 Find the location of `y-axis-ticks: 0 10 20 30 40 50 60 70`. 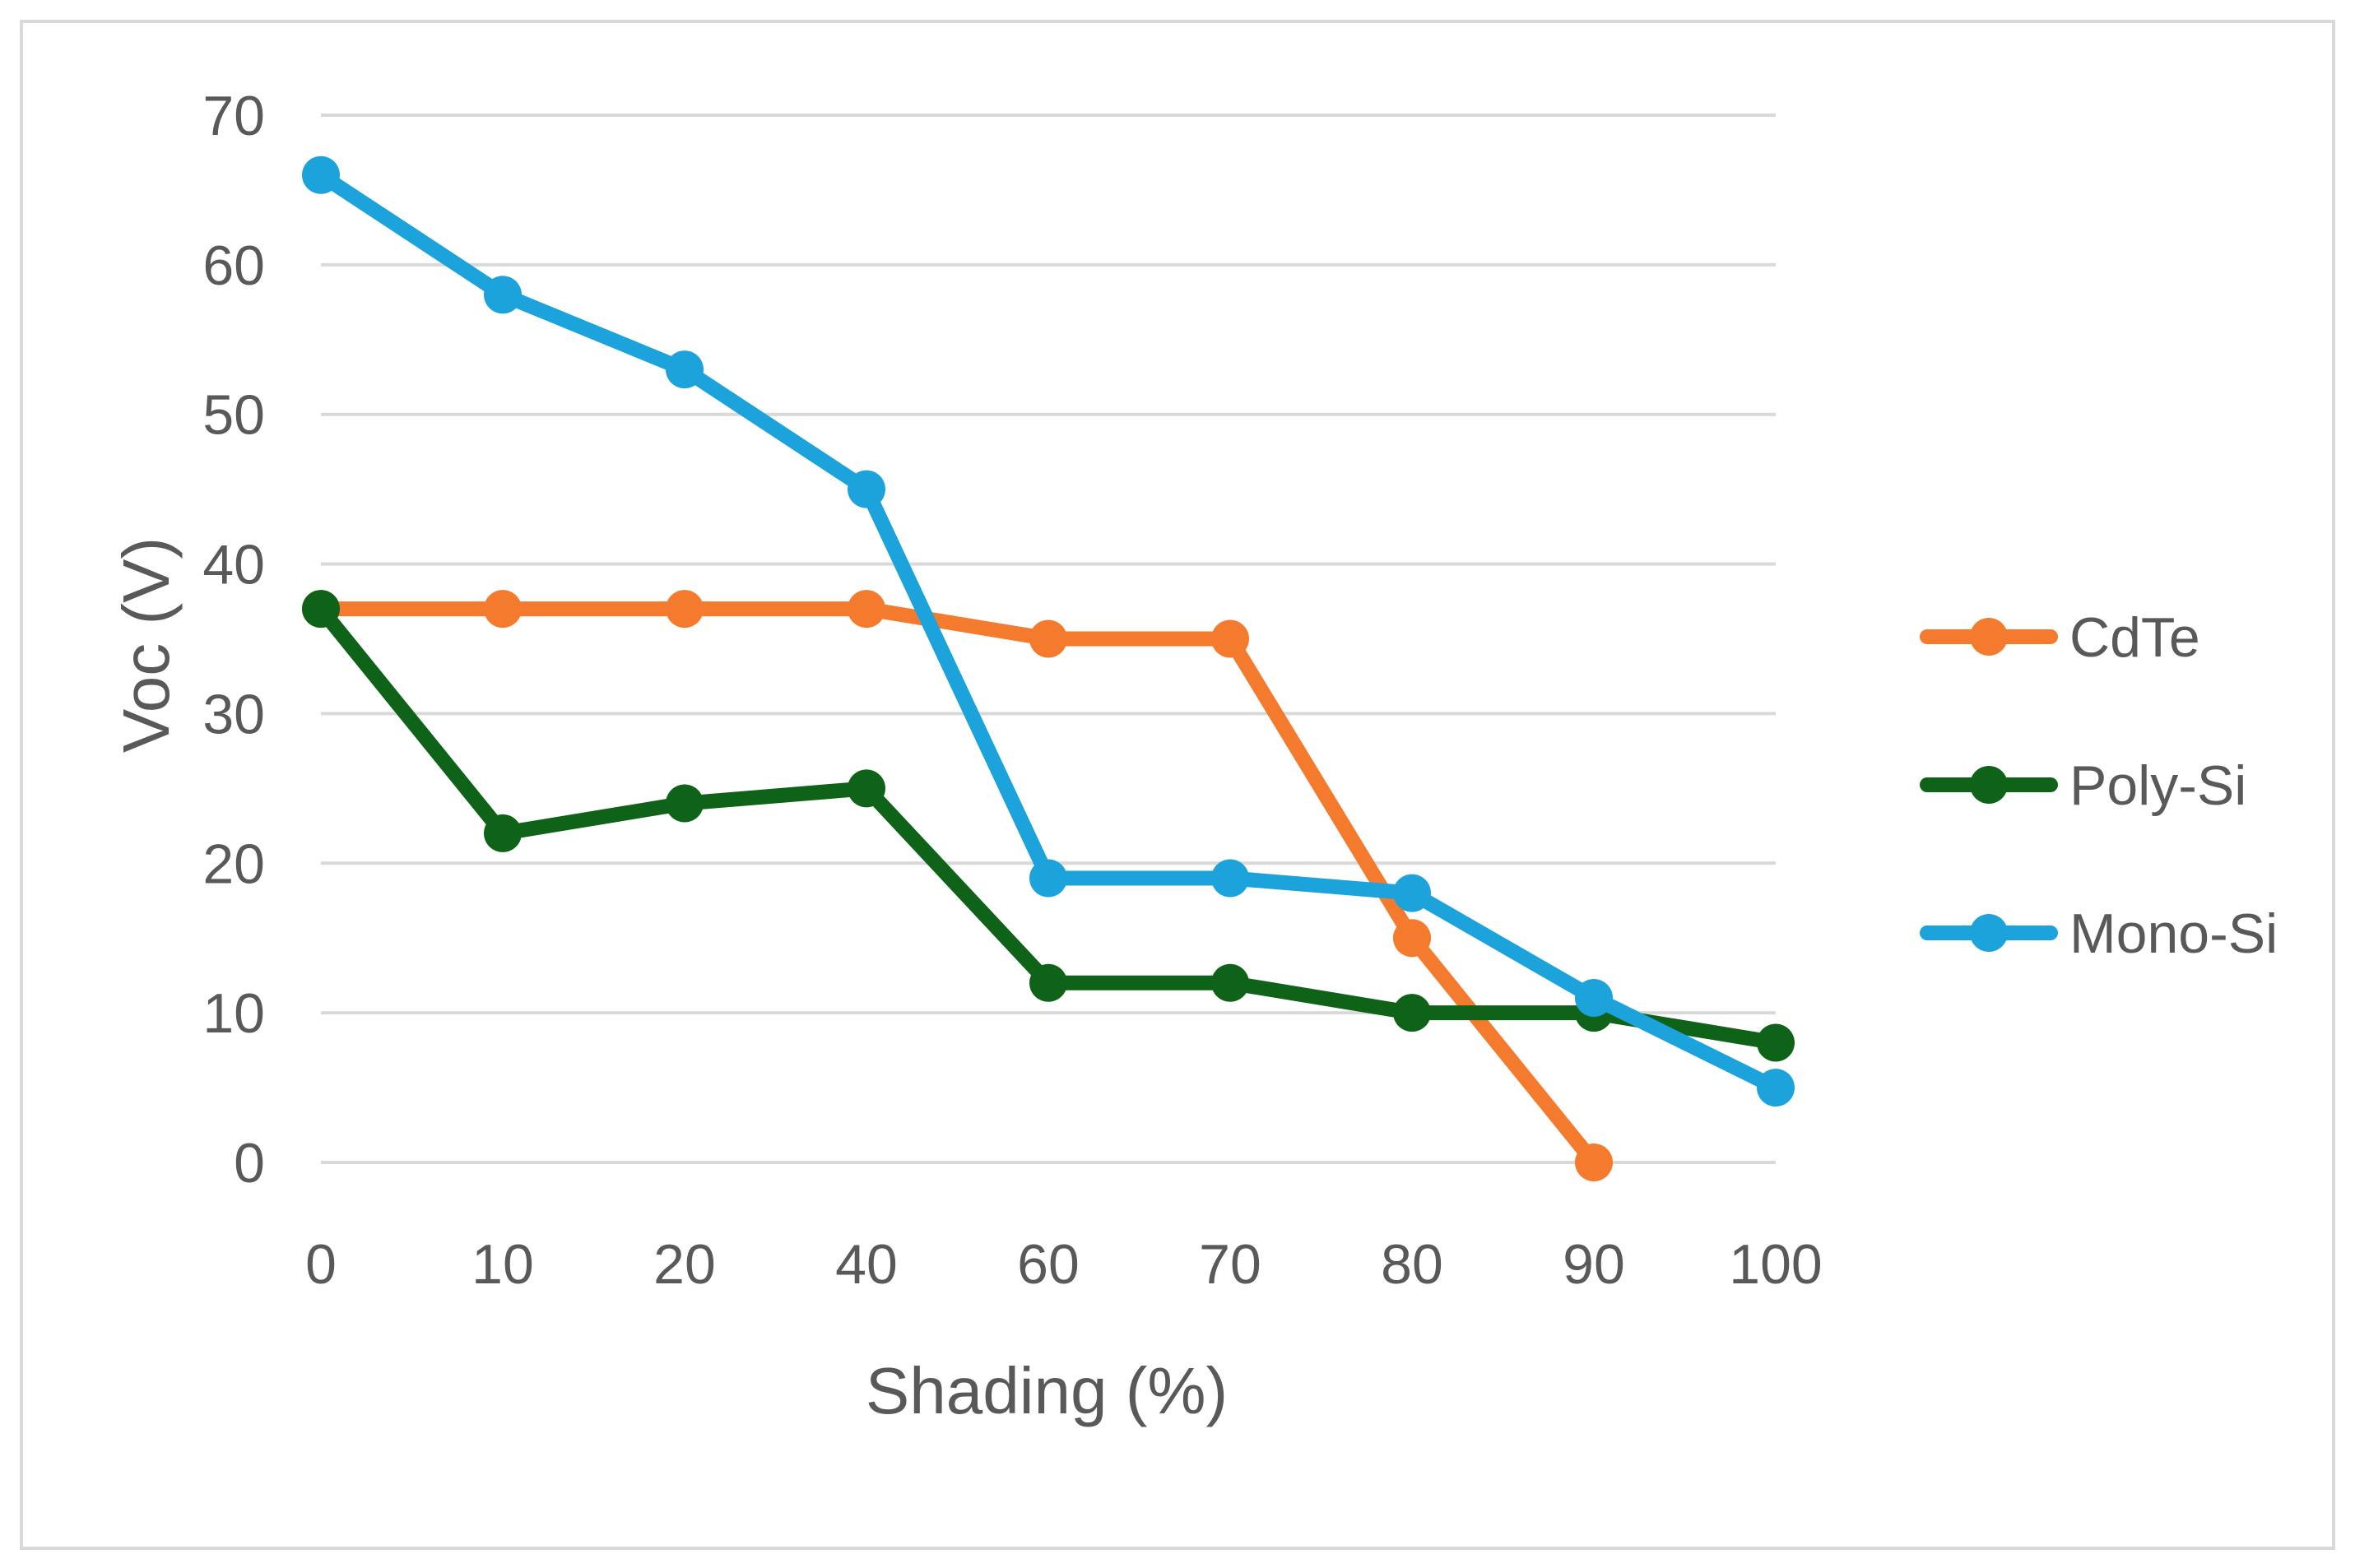

y-axis-ticks: 0 10 20 30 40 50 60 70 is located at coordinates (233, 640).